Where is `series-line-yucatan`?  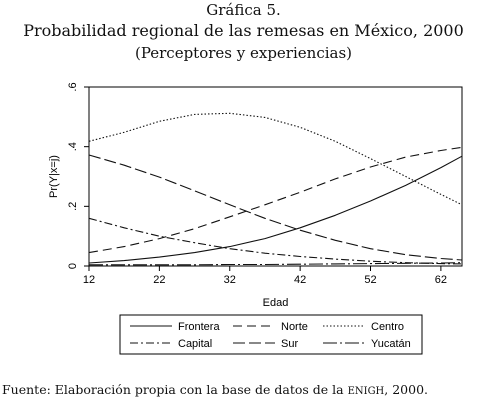 series-line-yucatan is located at coordinates (276, 264).